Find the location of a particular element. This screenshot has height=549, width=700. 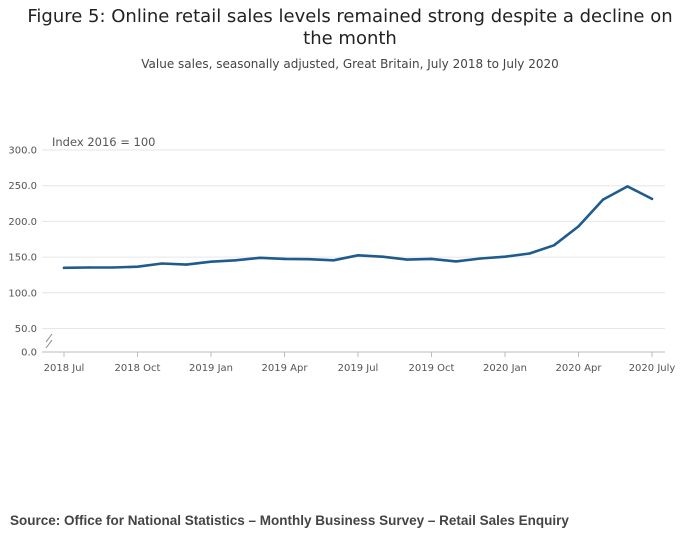

x-tick-label: 2019 Apr is located at coordinates (285, 368).